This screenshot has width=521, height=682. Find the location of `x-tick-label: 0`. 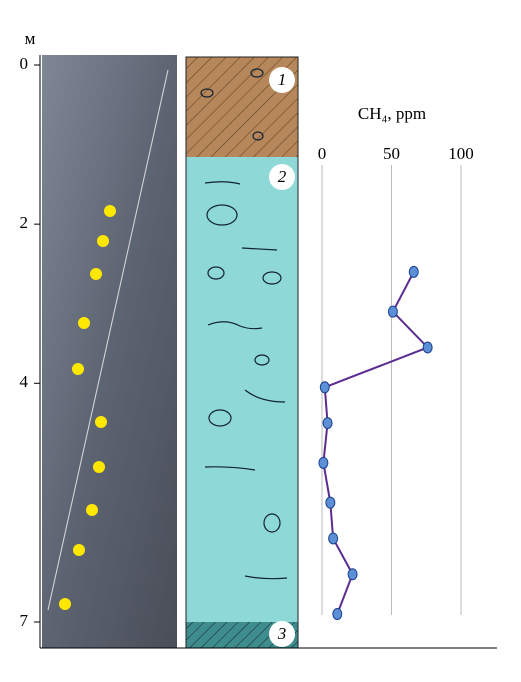

x-tick-label: 0 is located at coordinates (322, 153).